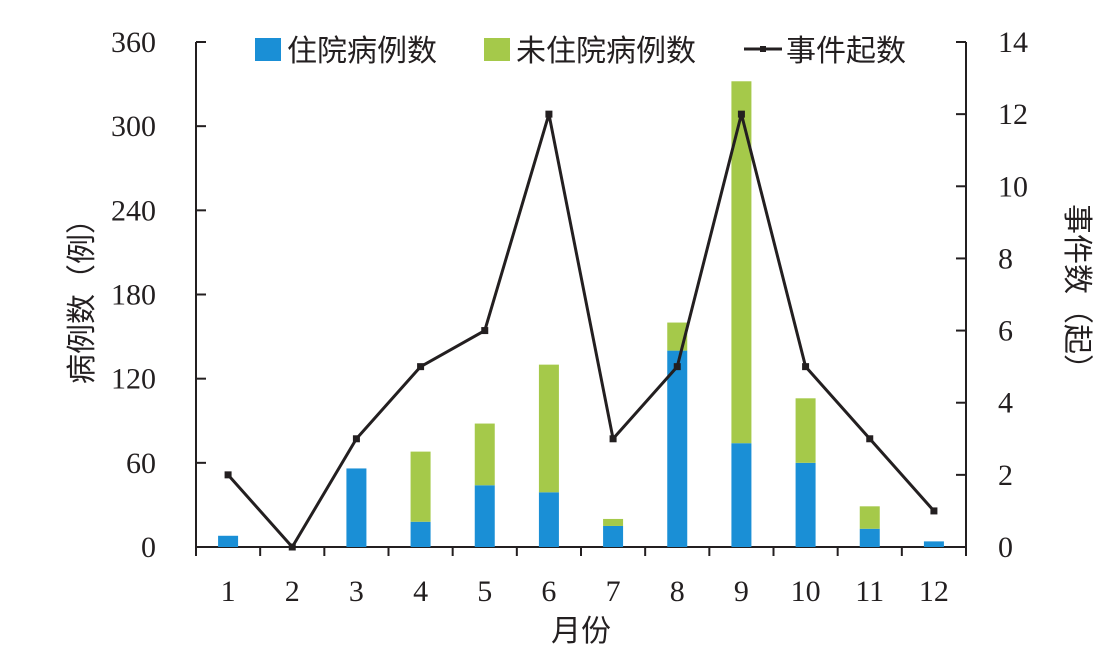 The width and height of the screenshot is (1115, 657). Describe the element at coordinates (1005, 475) in the screenshot. I see `right-tick-label: 2` at that location.